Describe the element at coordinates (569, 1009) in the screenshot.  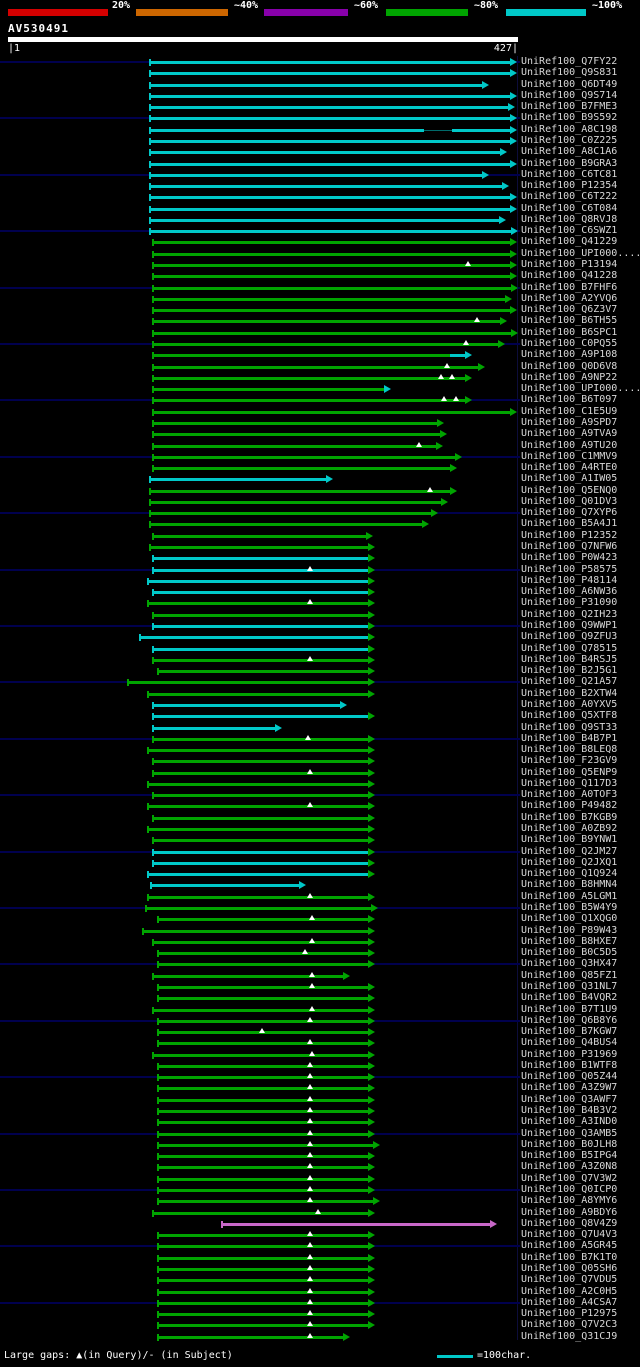
I see `hit-label: UniRef100_B7T1U9` at that location.